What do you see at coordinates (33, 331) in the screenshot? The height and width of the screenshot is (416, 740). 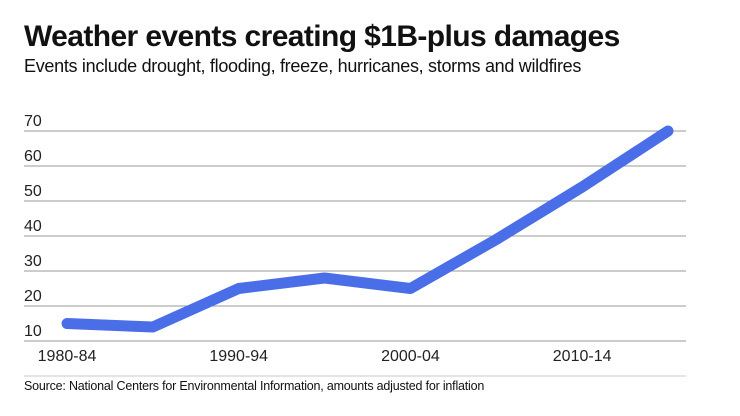 I see `y-tick-label: 10` at bounding box center [33, 331].